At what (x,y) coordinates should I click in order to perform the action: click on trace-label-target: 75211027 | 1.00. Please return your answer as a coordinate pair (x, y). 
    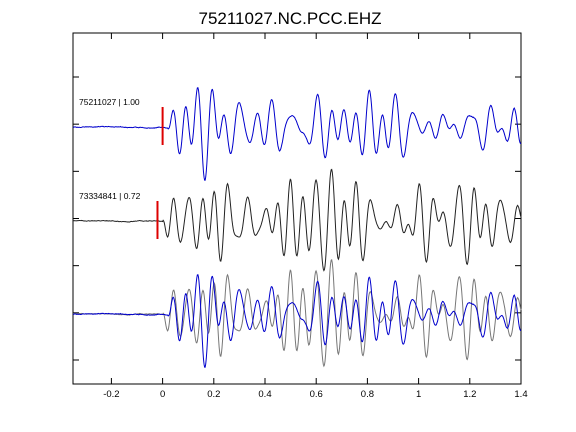
    Looking at the image, I should click on (109, 102).